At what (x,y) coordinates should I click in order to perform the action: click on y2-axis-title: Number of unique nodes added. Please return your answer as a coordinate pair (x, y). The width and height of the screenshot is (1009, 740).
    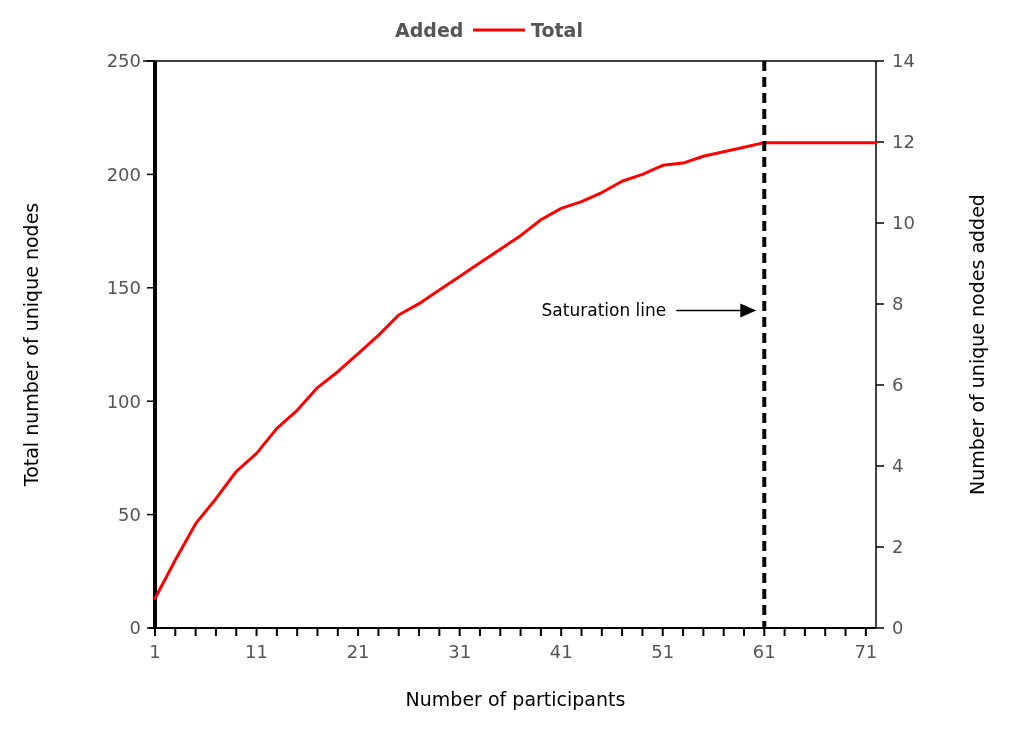
    Looking at the image, I should click on (977, 344).